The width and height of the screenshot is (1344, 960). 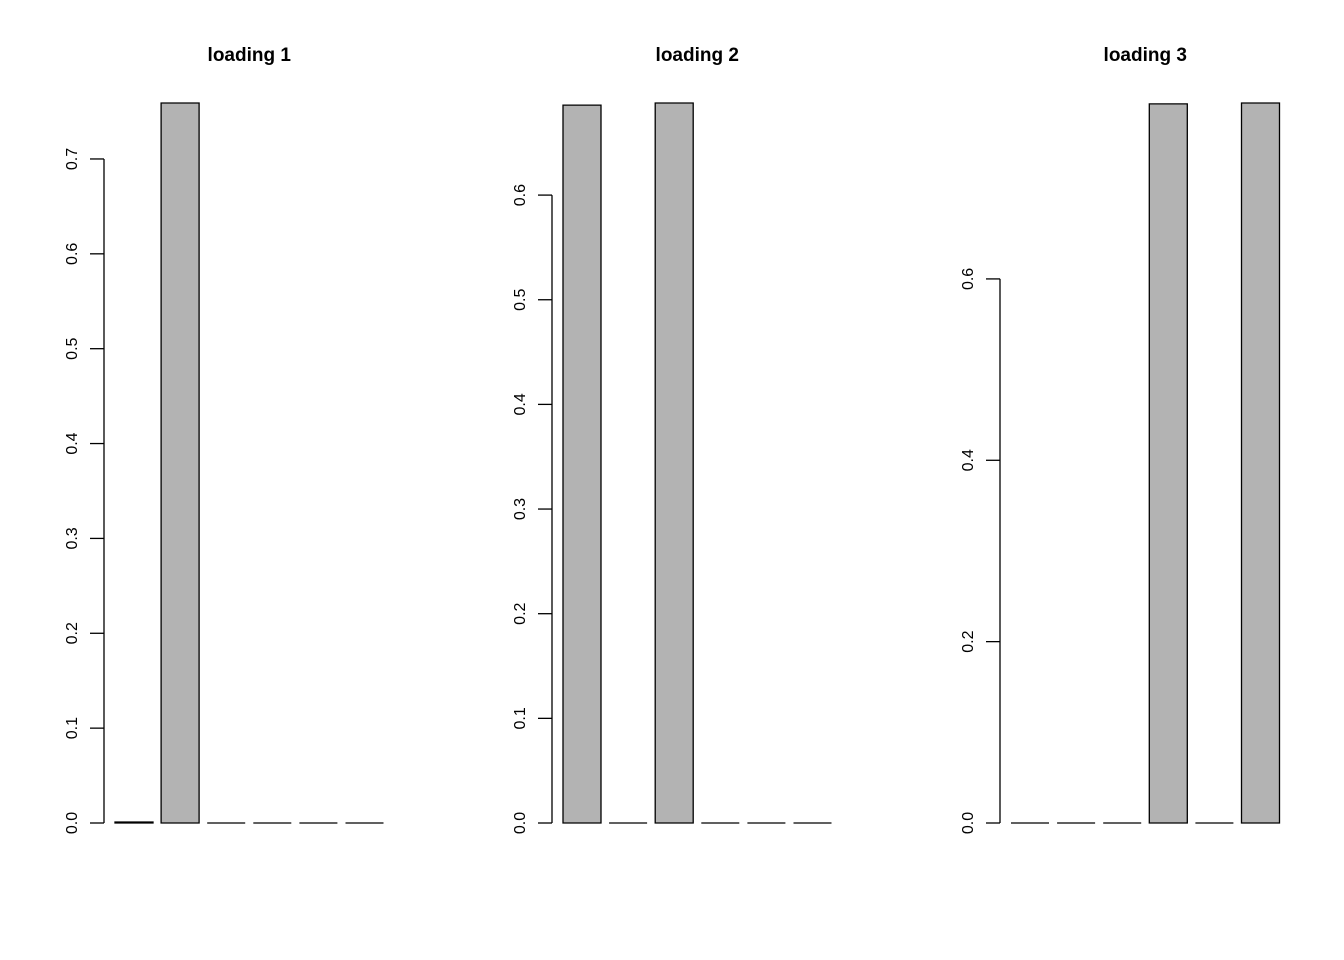 I want to click on chart-title: loading 3, so click(x=1145, y=55).